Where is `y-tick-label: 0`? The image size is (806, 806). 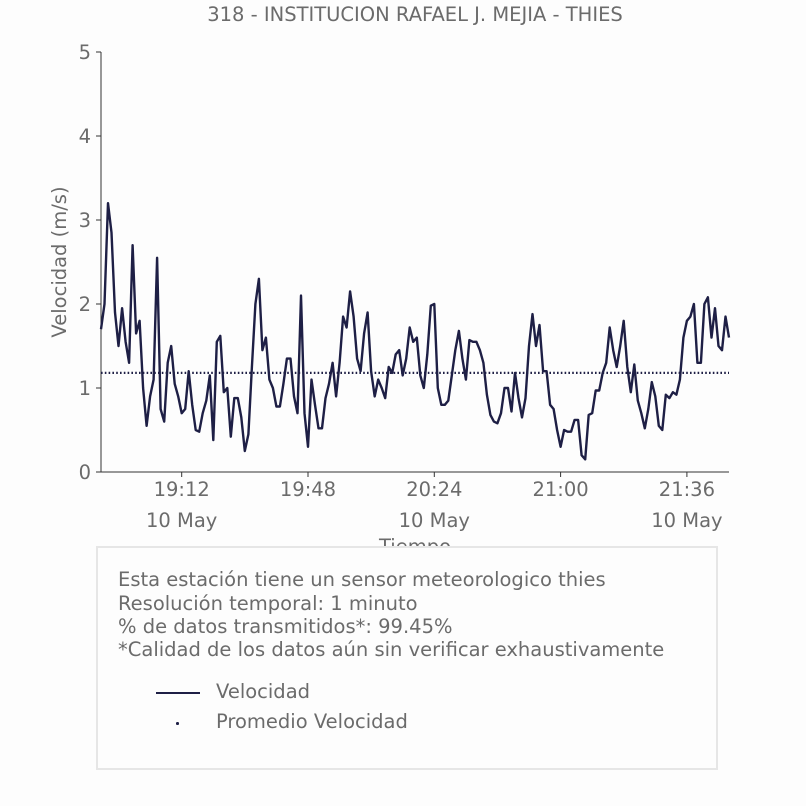 y-tick-label: 0 is located at coordinates (85, 472).